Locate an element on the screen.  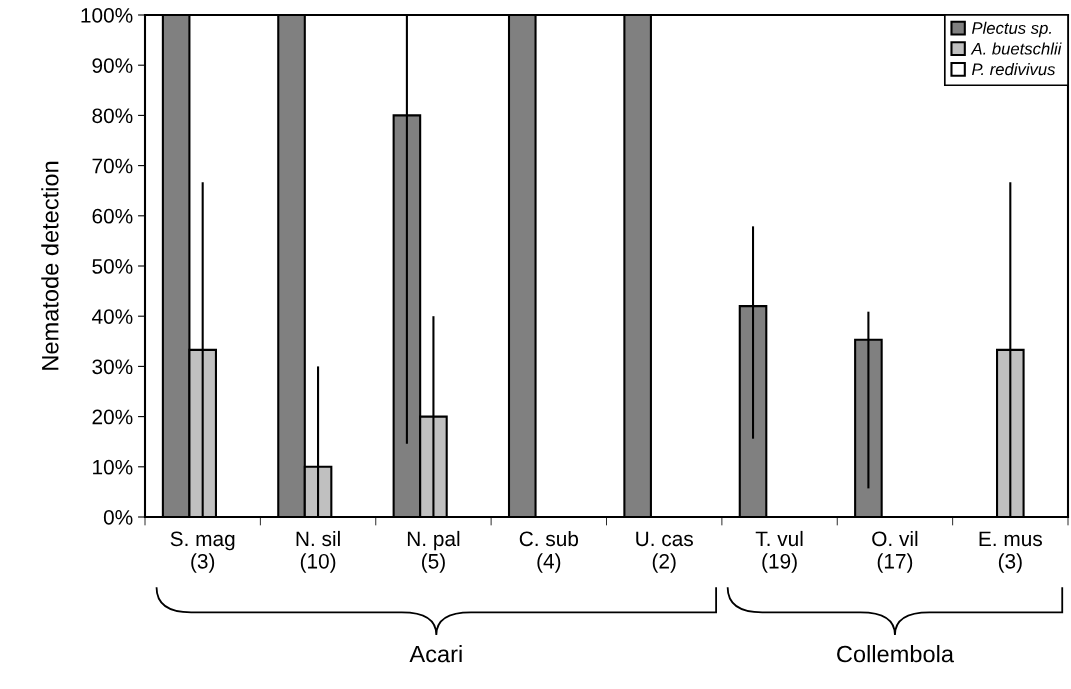
y-tick-label: 40% is located at coordinates (112, 316).